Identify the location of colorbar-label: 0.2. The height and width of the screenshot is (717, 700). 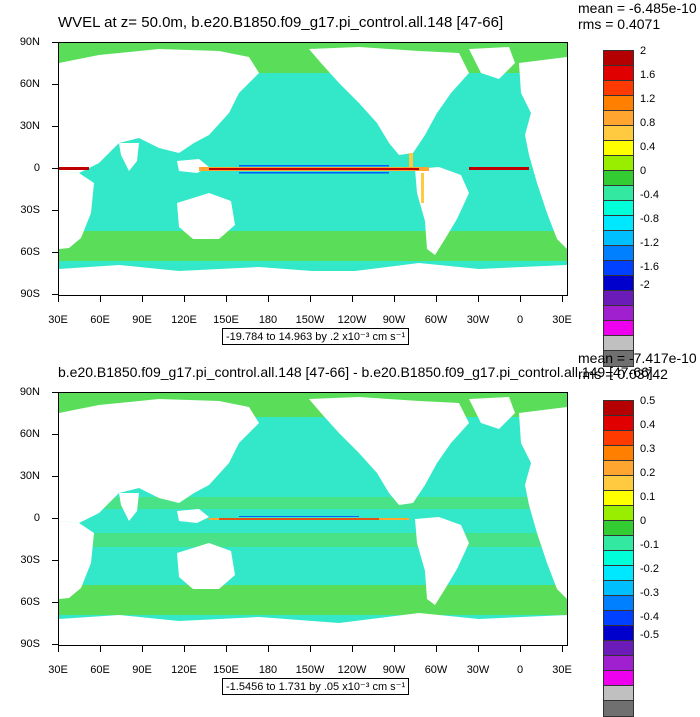
(648, 473).